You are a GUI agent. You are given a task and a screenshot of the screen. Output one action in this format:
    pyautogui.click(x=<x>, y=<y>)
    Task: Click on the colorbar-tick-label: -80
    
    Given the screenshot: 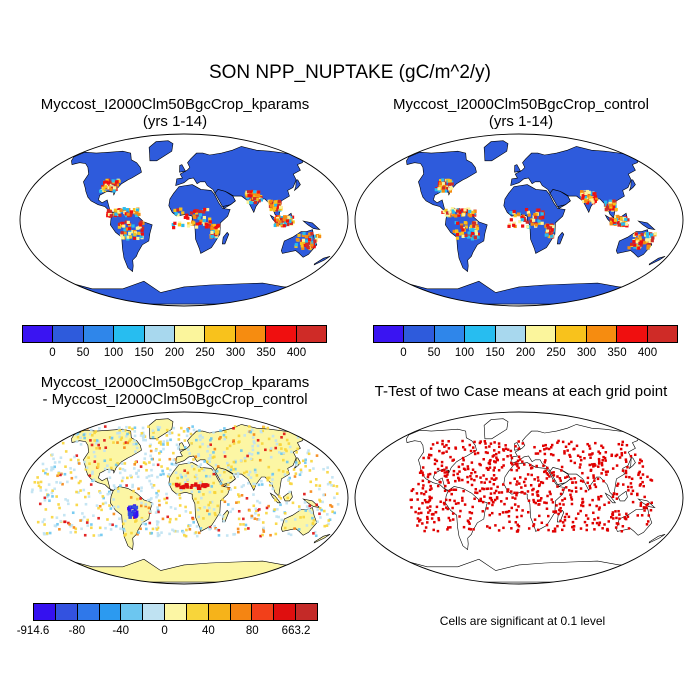 What is the action you would take?
    pyautogui.click(x=77, y=631)
    